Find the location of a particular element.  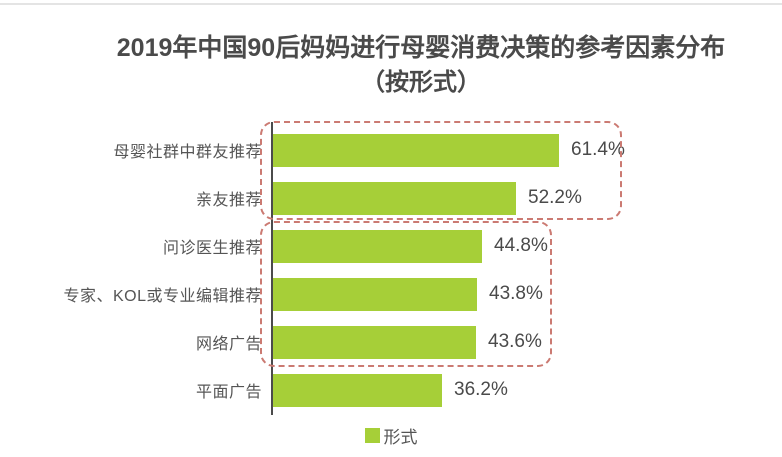

bar-row: 母婴社群中群友推荐 61.4% is located at coordinates (391, 150).